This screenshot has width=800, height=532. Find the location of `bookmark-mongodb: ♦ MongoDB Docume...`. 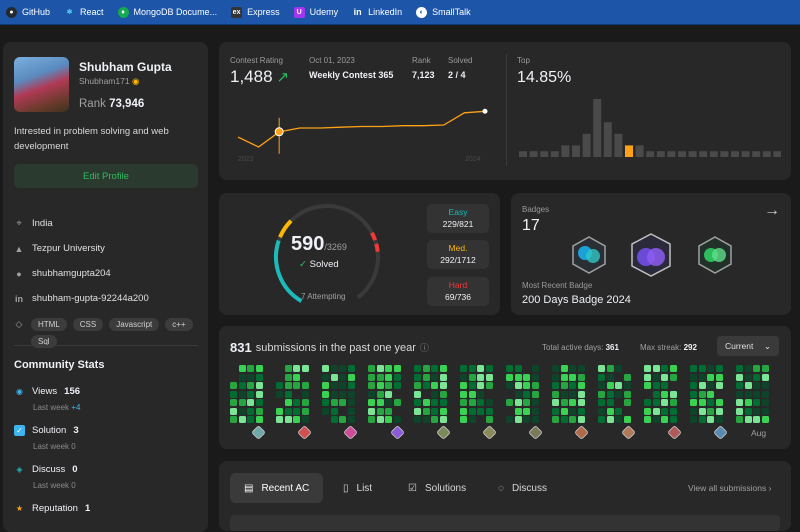

bookmark-mongodb: ♦ MongoDB Docume... is located at coordinates (167, 12).